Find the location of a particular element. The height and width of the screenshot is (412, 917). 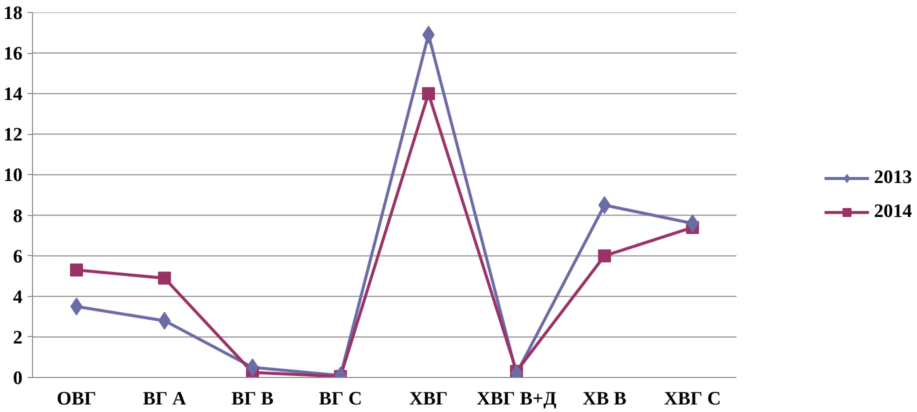

x-tick-label: ВГ С is located at coordinates (340, 399).